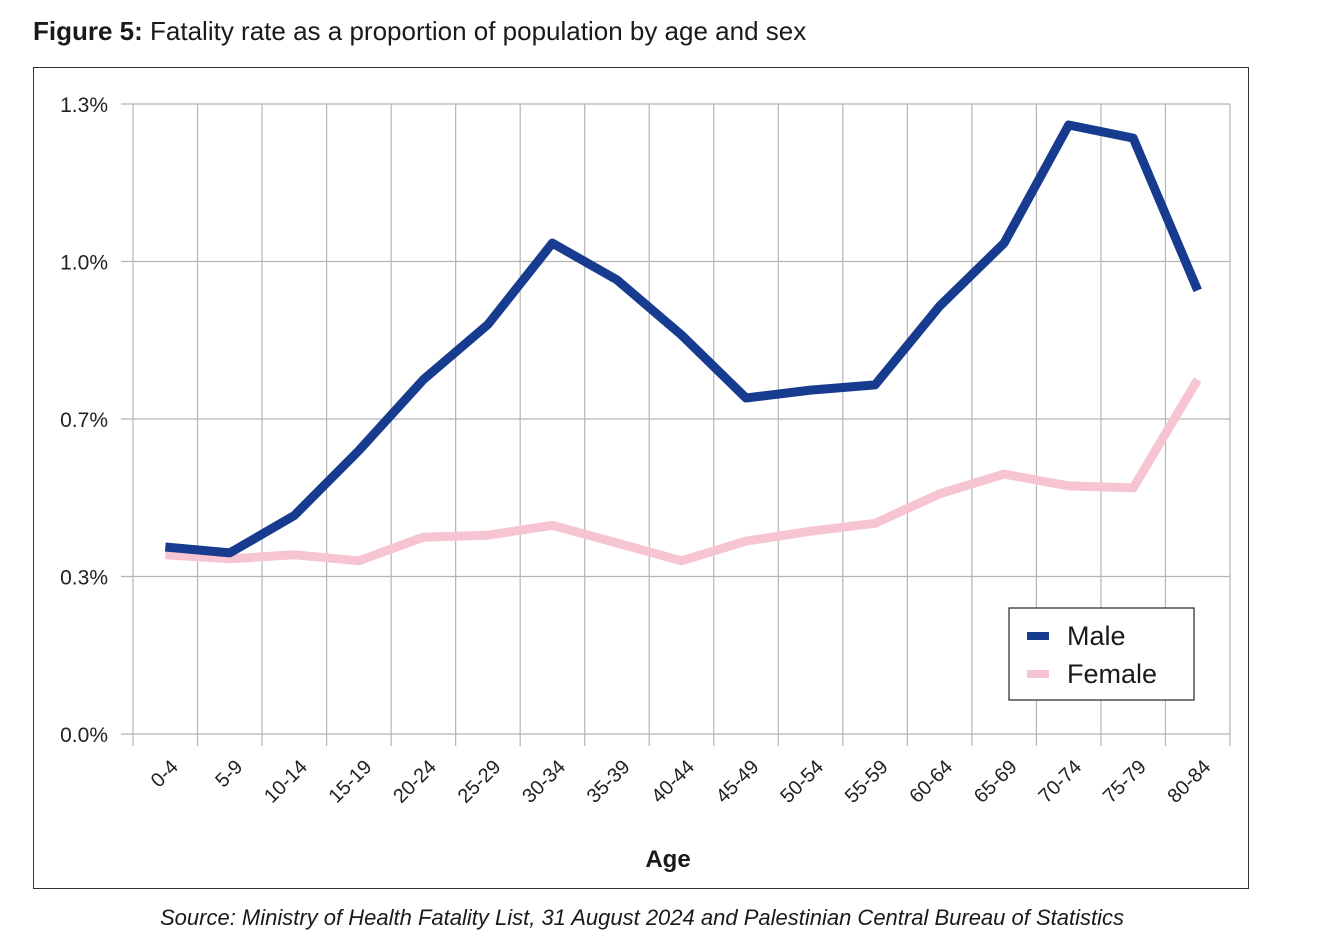  I want to click on x-tick-label: 25-29, so click(480, 782).